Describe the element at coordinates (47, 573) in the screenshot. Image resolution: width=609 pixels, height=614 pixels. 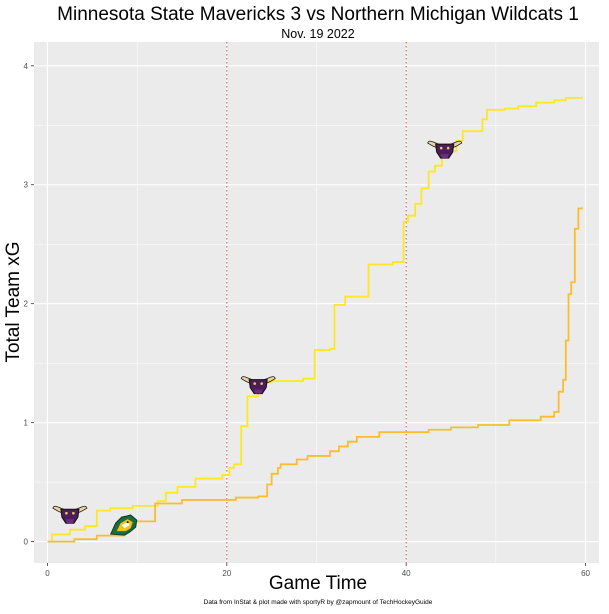
I see `x-tick-label: 0` at that location.